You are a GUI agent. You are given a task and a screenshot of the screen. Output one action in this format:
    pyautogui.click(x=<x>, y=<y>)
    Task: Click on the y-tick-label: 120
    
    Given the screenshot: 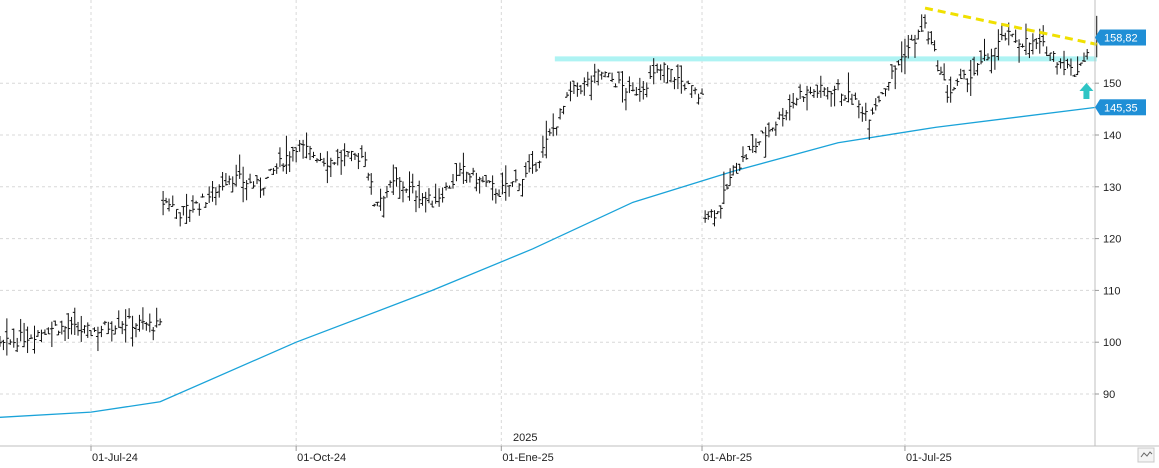 What is the action you would take?
    pyautogui.click(x=1112, y=240)
    